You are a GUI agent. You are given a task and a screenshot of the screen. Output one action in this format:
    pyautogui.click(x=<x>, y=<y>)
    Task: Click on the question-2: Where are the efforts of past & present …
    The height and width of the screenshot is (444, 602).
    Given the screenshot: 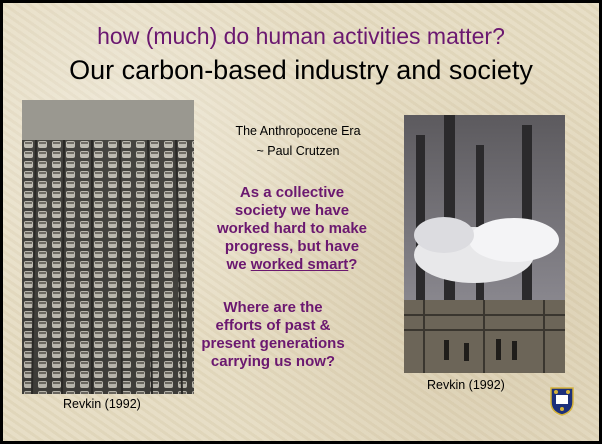 What is the action you would take?
    pyautogui.click(x=273, y=334)
    